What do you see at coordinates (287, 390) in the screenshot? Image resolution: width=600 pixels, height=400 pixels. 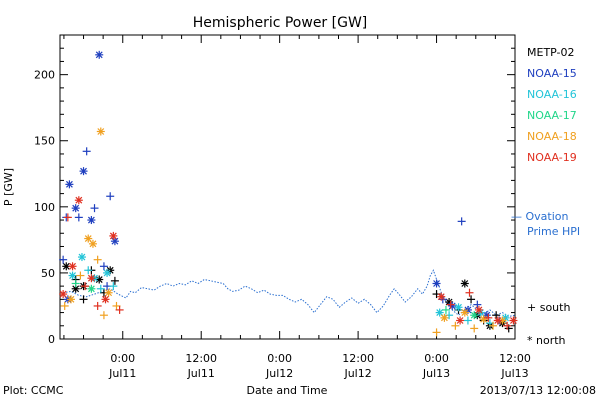 I see `x-axis-label: Date and Time` at bounding box center [287, 390].